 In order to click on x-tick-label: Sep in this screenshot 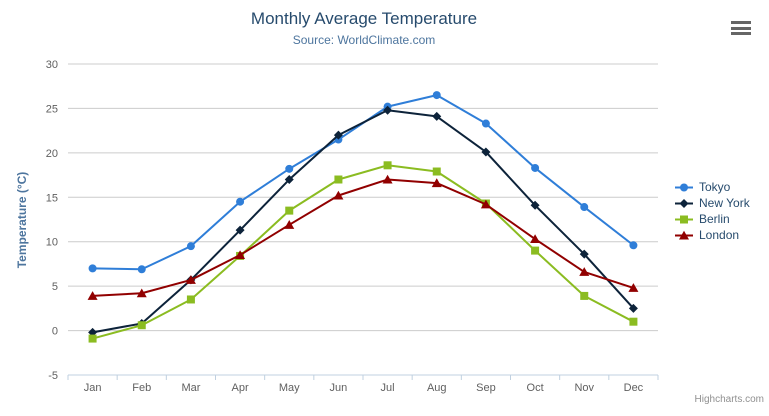, I will do `click(486, 388)`.